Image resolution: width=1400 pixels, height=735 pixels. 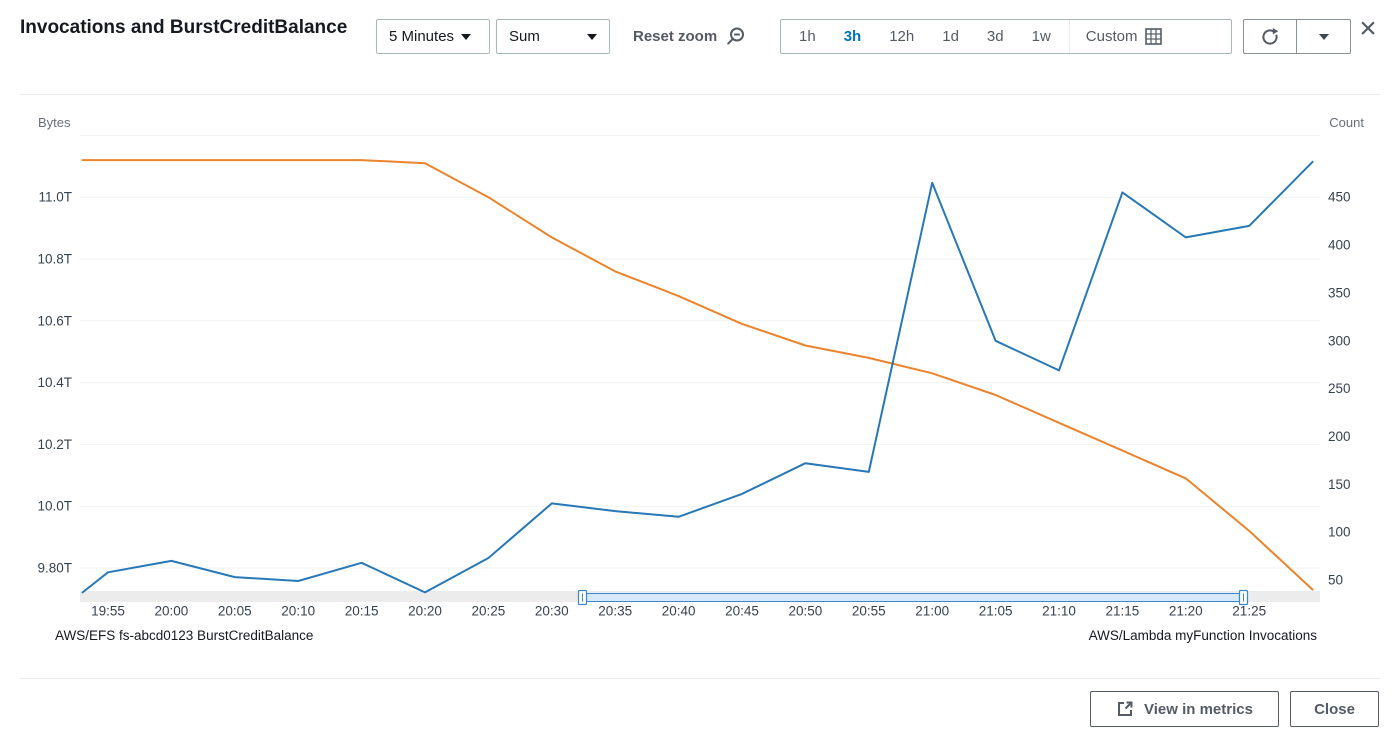 I want to click on refresh-icon, so click(x=1270, y=36).